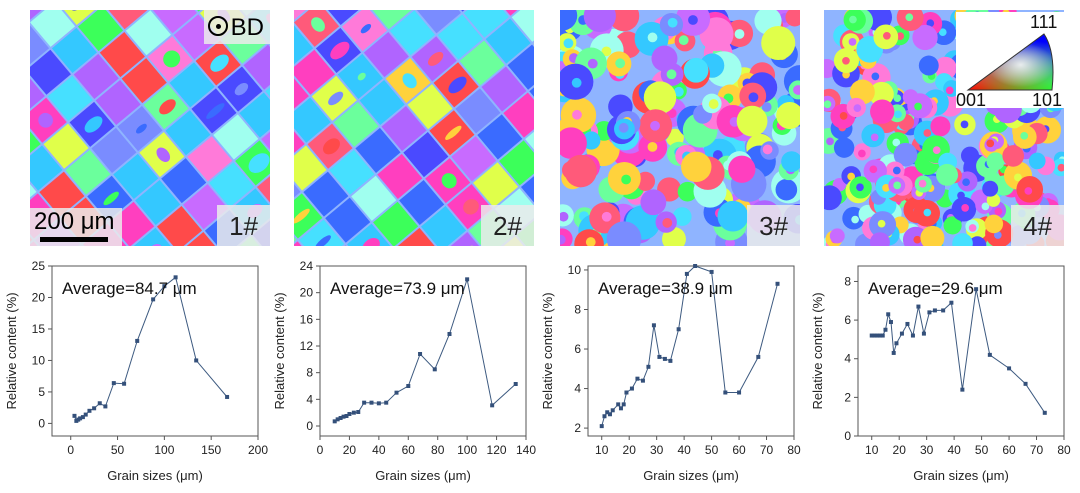 This screenshot has height=493, width=1080. What do you see at coordinates (665, 288) in the screenshot?
I see `average-annotation: Average=38.9 μm` at bounding box center [665, 288].